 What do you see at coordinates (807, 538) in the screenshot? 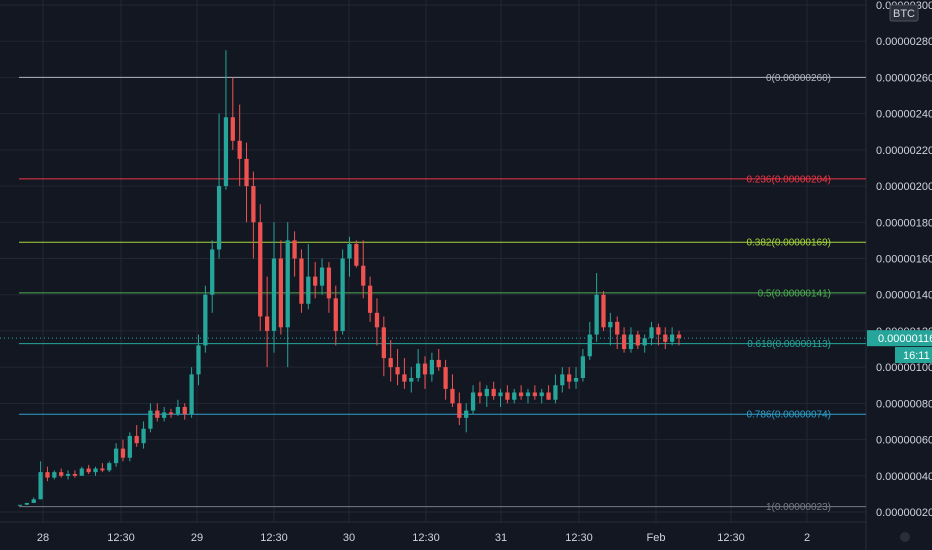
I see `x-tick-label: 2` at bounding box center [807, 538].